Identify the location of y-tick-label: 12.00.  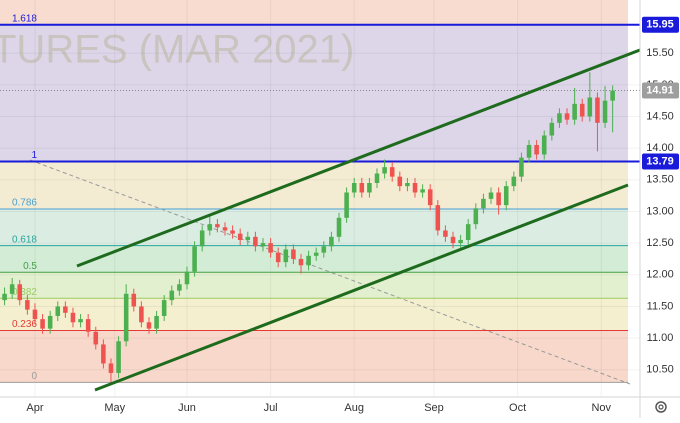
(660, 275).